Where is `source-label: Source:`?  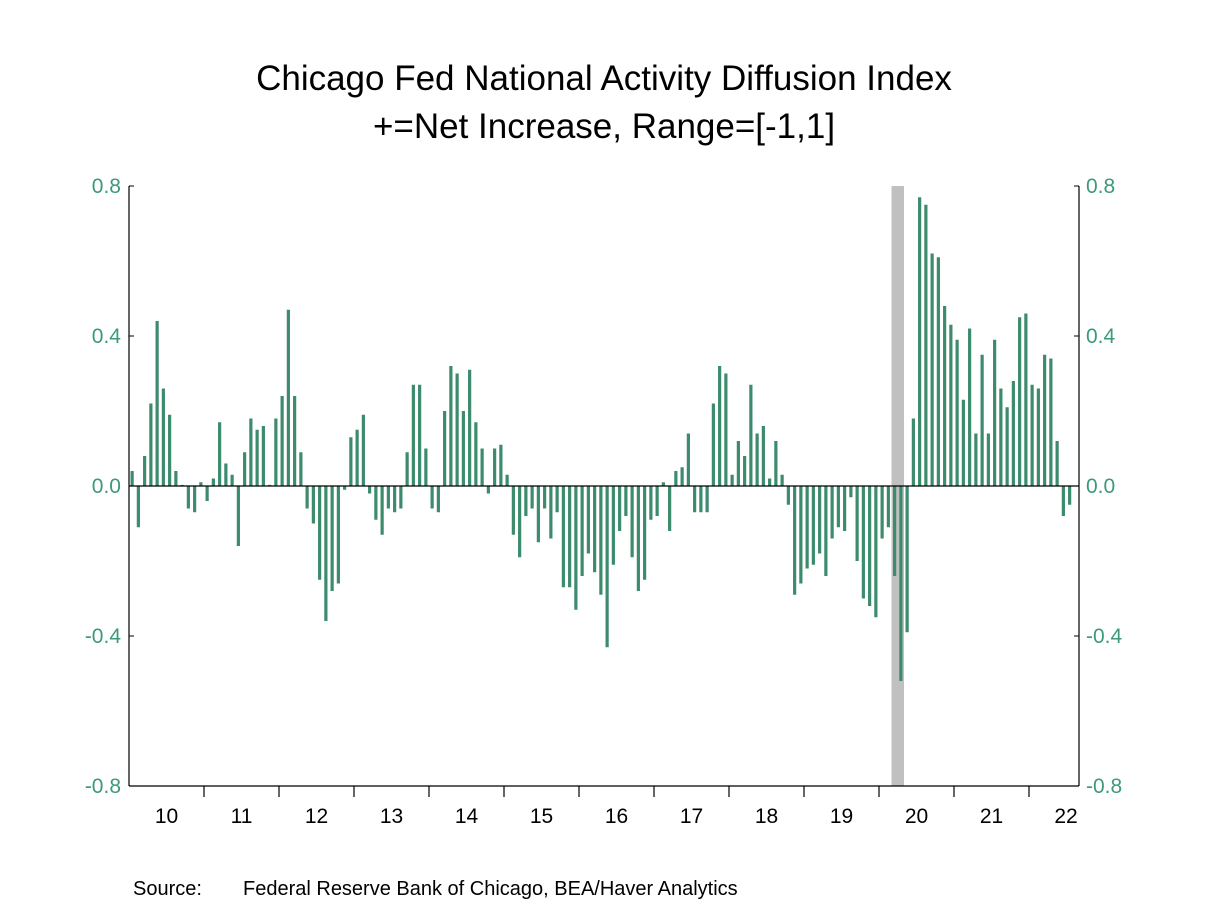 source-label: Source: is located at coordinates (167, 889).